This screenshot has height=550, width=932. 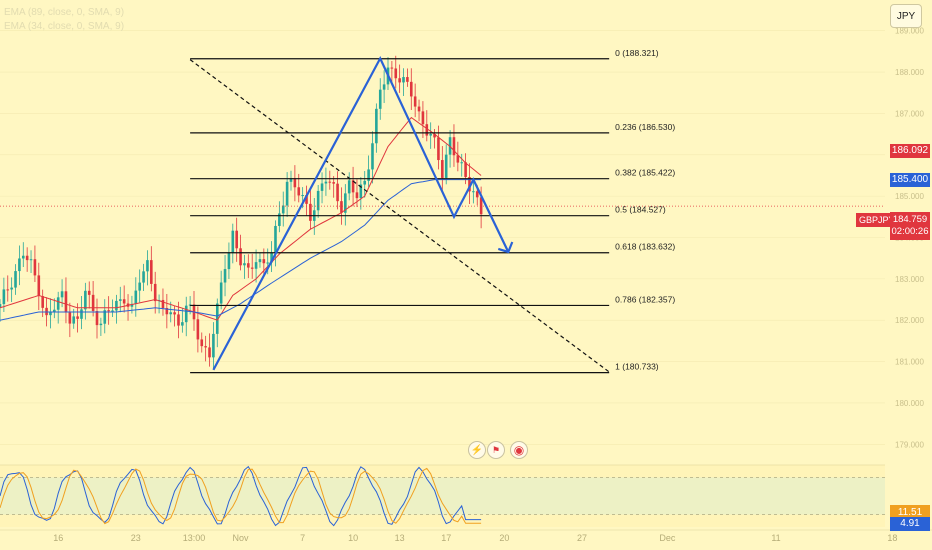 What do you see at coordinates (775, 538) in the screenshot?
I see `x-tick-label: 11` at bounding box center [775, 538].